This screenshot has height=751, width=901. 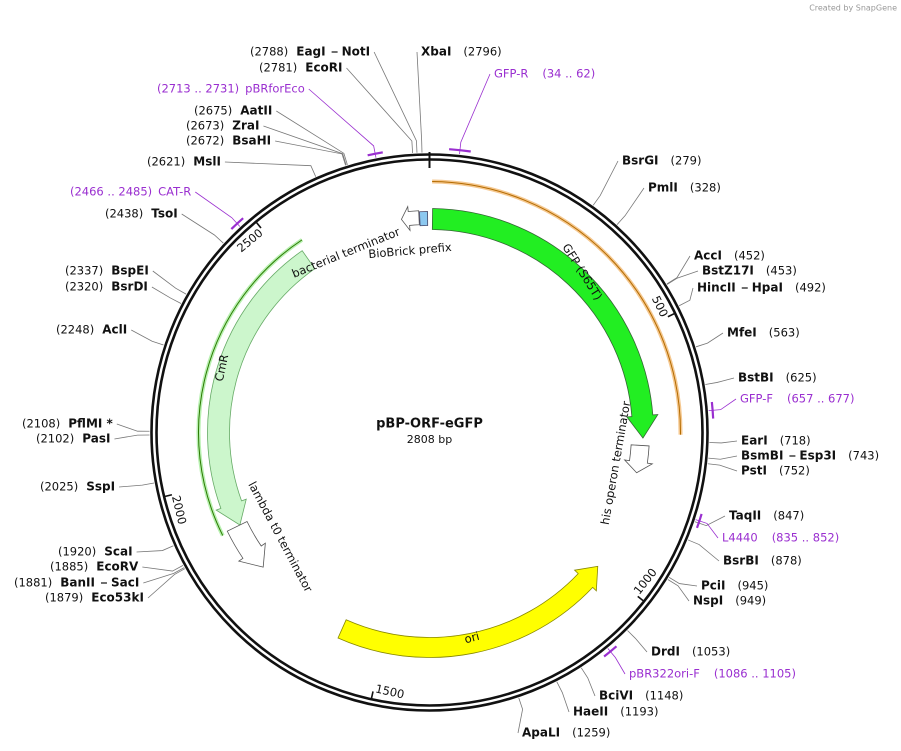 What do you see at coordinates (77, 552) in the screenshot?
I see `site-position: (1920)` at bounding box center [77, 552].